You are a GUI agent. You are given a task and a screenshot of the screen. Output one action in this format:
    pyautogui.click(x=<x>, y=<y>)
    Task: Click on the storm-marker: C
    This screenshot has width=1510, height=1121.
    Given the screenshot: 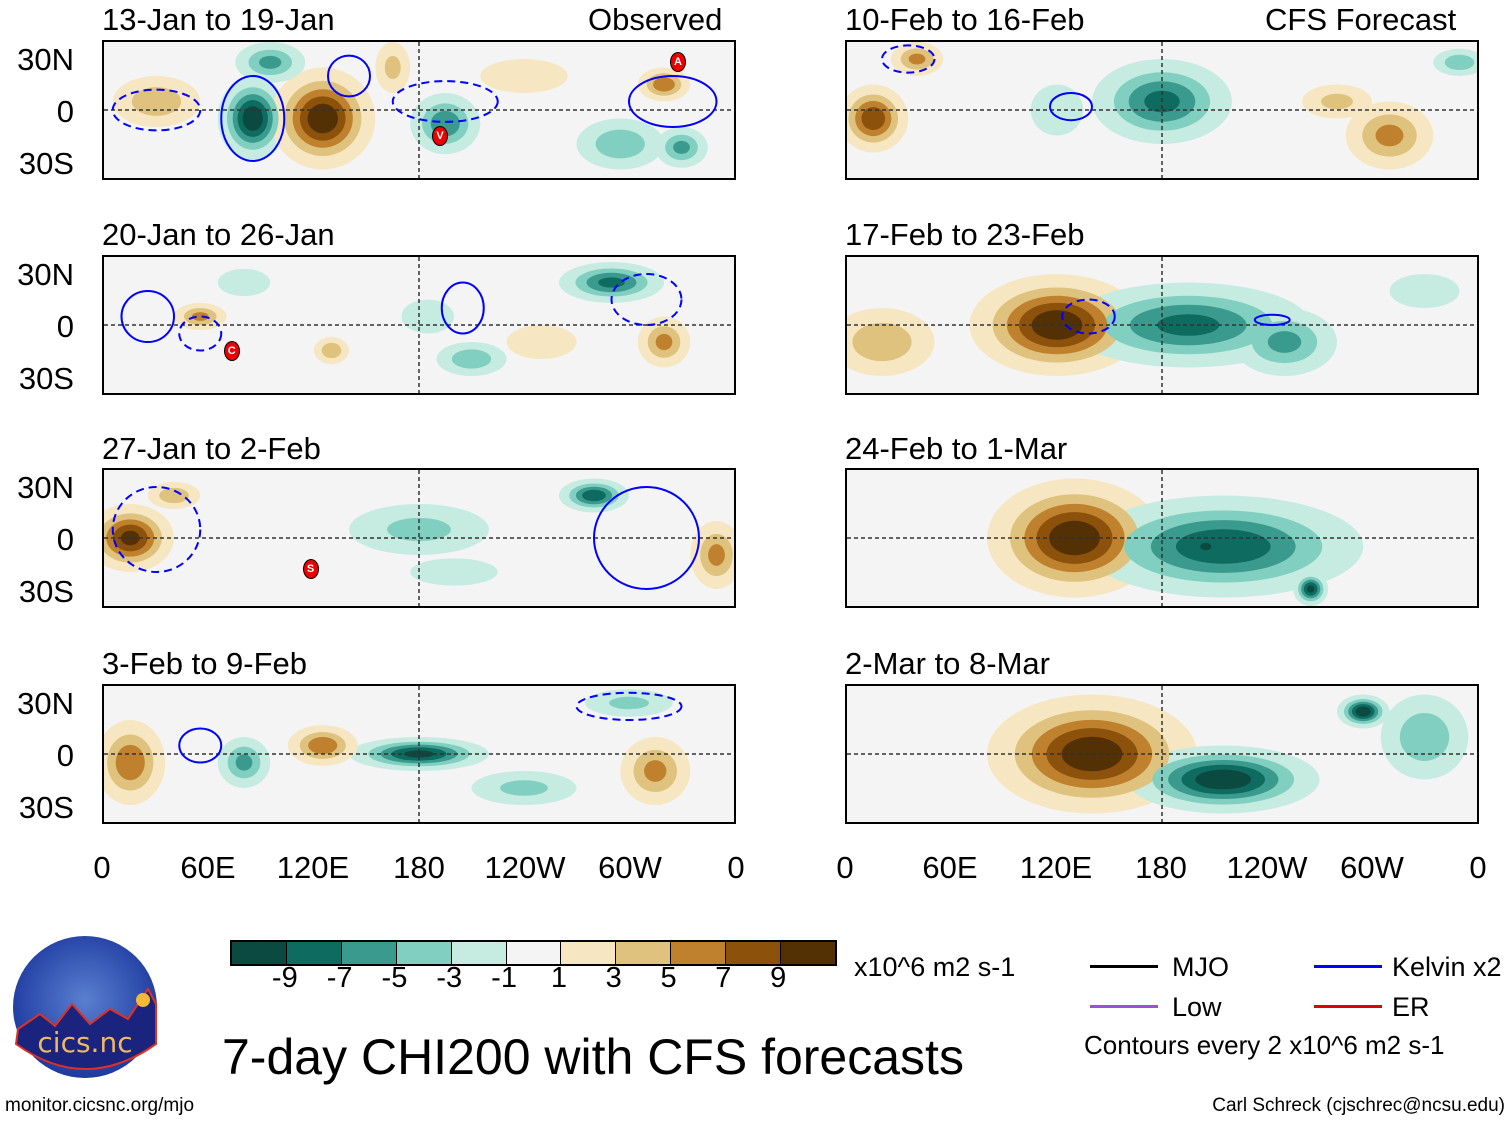 What is the action you would take?
    pyautogui.click(x=231, y=350)
    